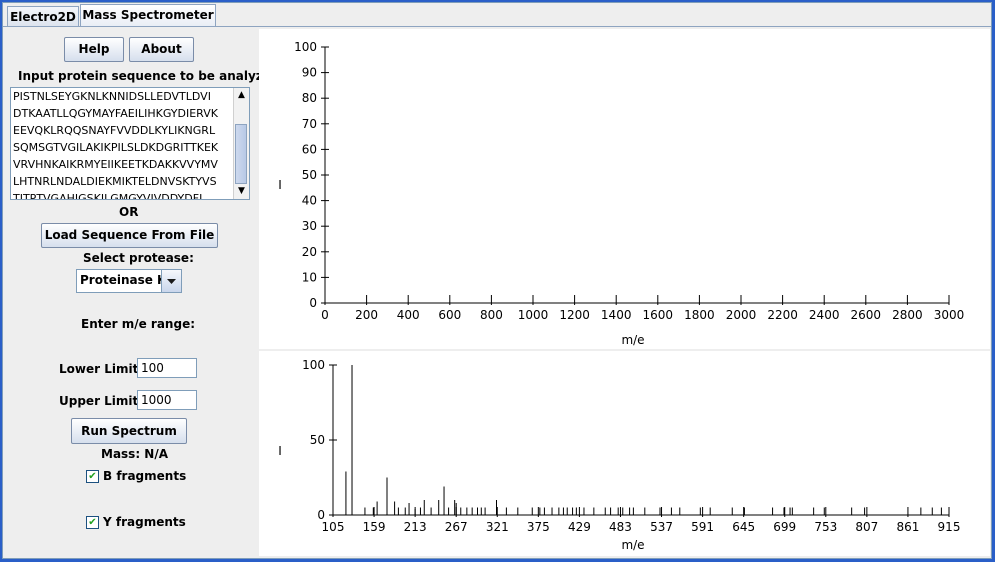 The width and height of the screenshot is (995, 562). Describe the element at coordinates (148, 15) in the screenshot. I see `tab-mass-spectrometer: Mass Spectrometer` at that location.